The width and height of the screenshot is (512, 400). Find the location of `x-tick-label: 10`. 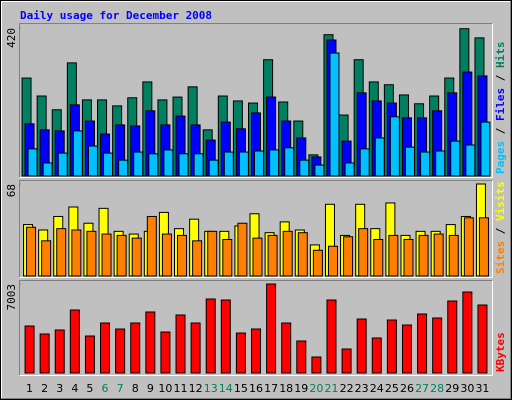

x-tick-label: 10 is located at coordinates (165, 388).